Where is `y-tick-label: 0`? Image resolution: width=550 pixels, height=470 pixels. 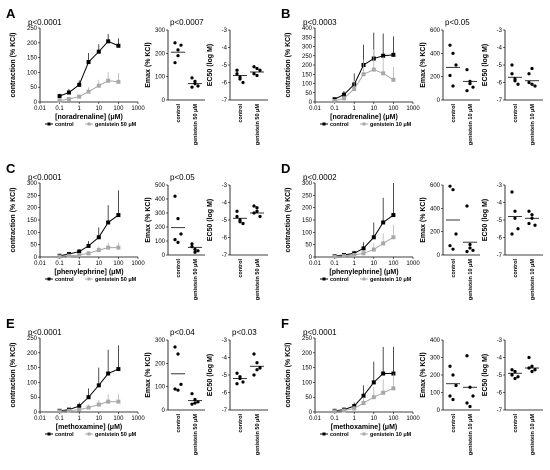
y-tick-label: 0 is located at coordinates (36, 258).